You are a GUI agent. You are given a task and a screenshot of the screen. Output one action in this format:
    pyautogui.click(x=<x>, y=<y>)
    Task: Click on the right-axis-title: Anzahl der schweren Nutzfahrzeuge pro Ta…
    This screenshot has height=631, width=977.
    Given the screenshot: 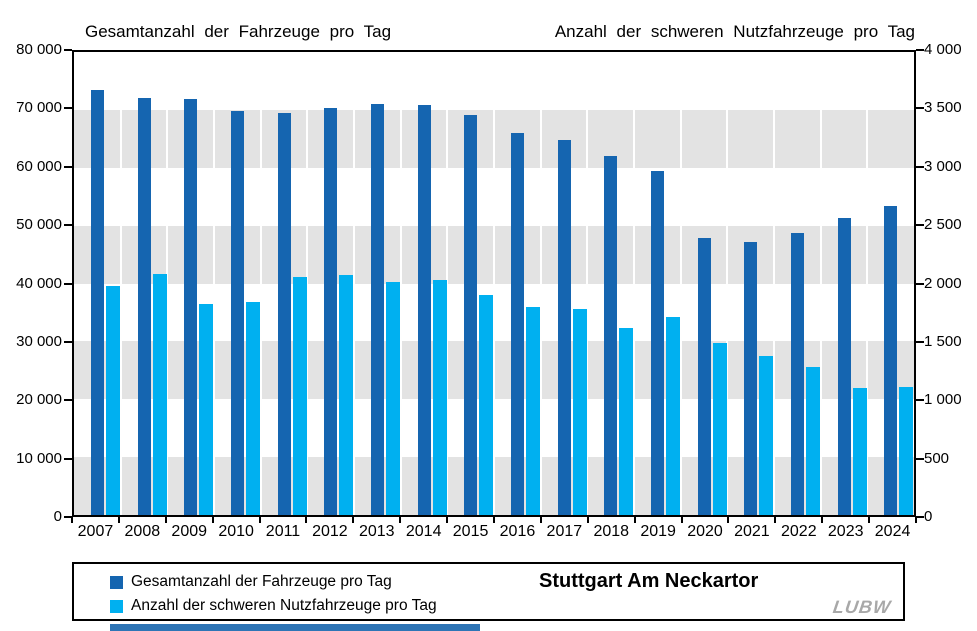 What is the action you would take?
    pyautogui.click(x=734, y=31)
    